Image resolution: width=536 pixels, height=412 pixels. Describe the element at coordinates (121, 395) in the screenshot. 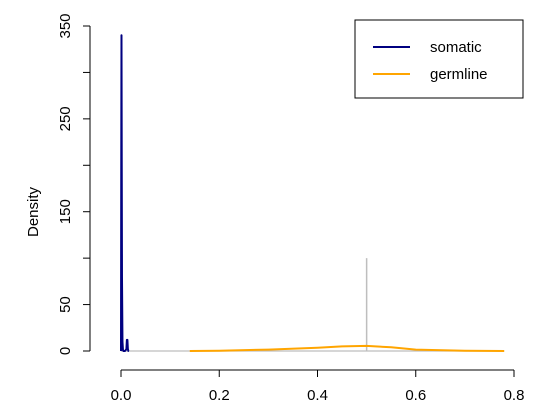

I see `x-tick-label: 0.0` at that location.